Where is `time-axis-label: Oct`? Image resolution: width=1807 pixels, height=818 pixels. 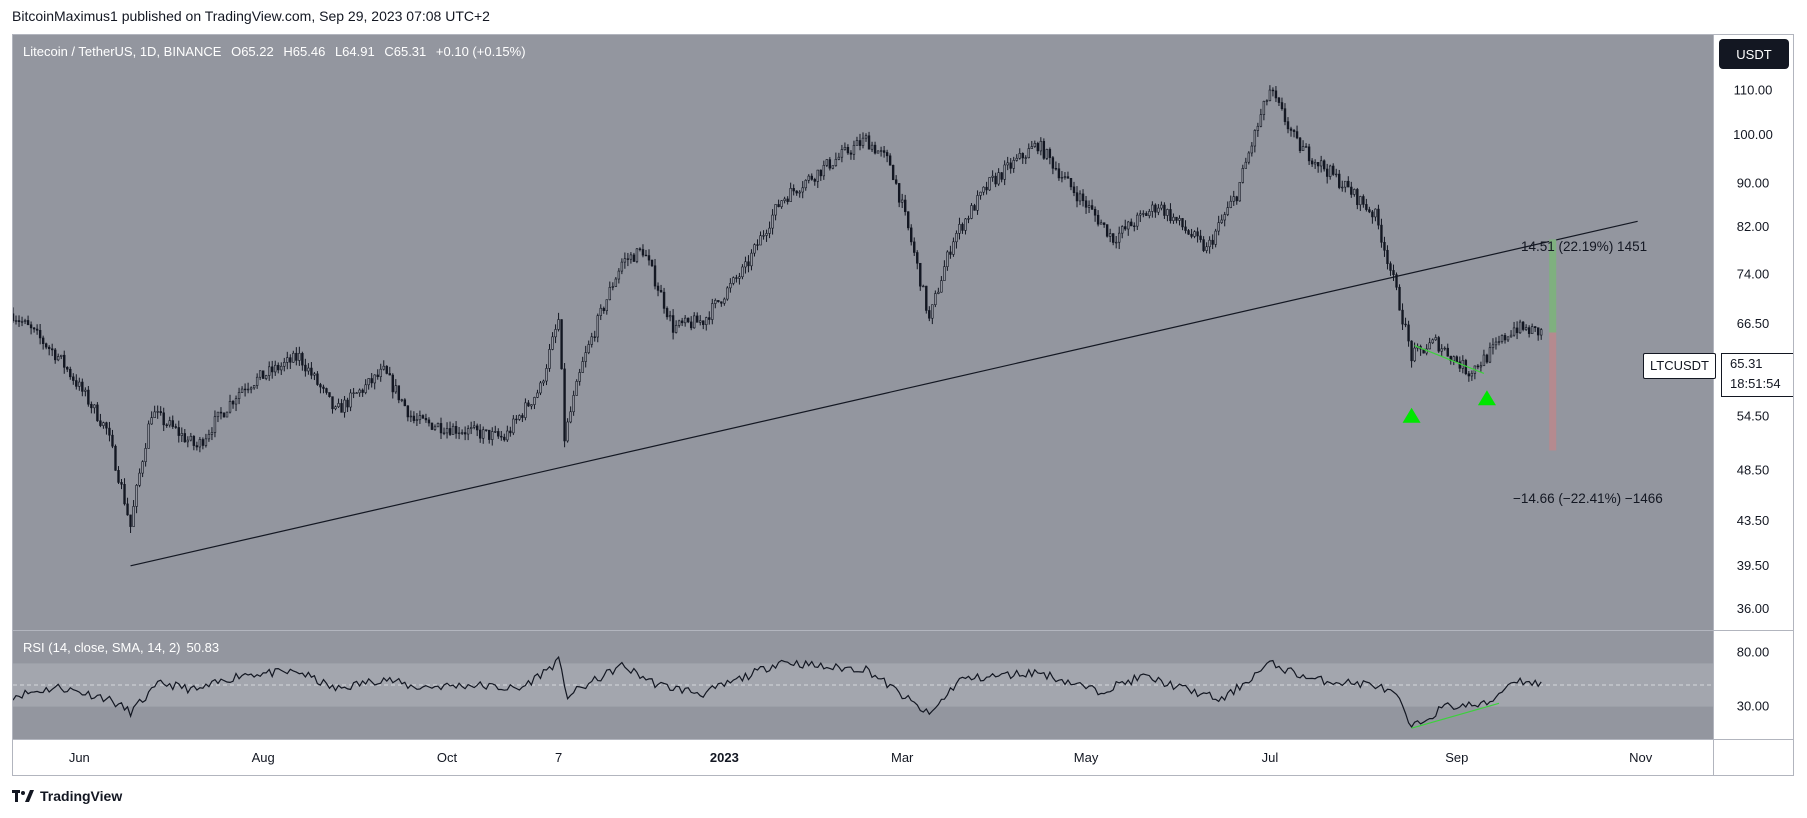
time-axis-label: Oct is located at coordinates (447, 757).